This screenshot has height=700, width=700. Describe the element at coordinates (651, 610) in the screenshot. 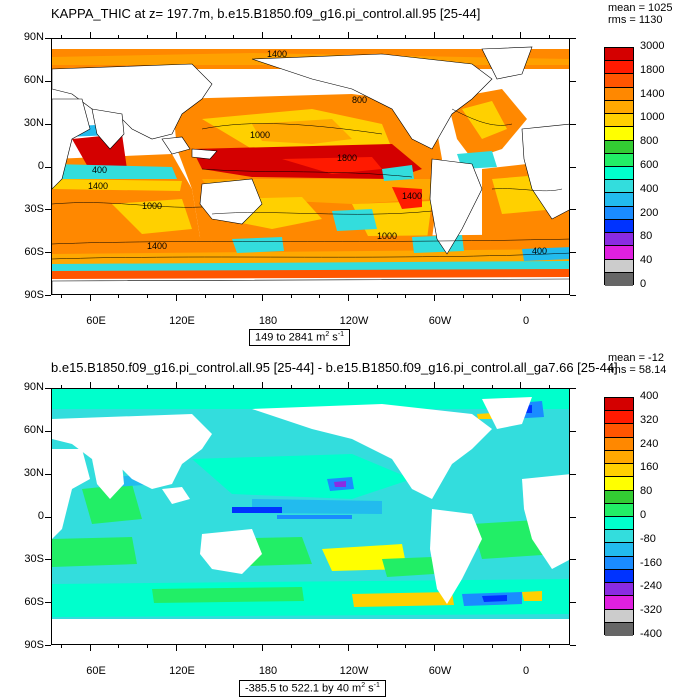

I see `colorbar-label: -320` at that location.